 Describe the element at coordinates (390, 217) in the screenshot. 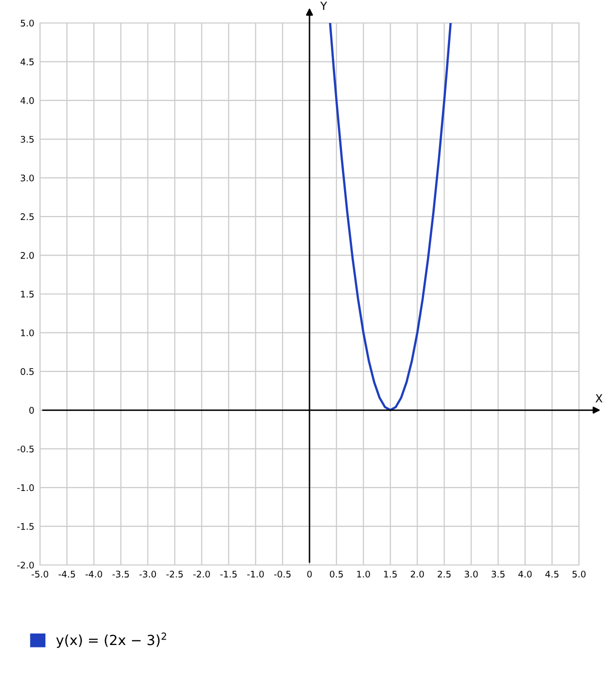

I see `line-series` at that location.